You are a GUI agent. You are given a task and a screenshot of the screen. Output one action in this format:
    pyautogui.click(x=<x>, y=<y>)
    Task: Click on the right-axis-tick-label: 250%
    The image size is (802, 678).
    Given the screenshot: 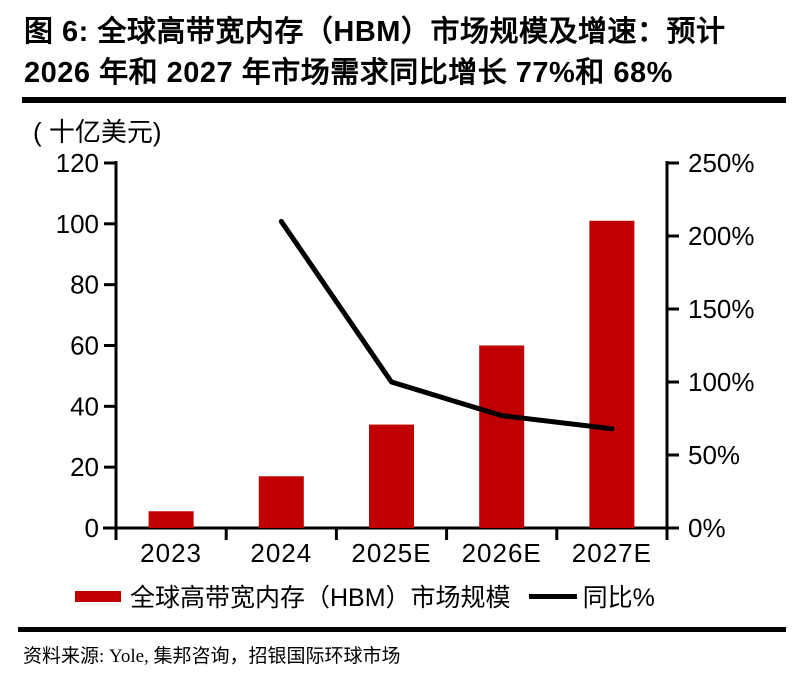 What is the action you would take?
    pyautogui.click(x=721, y=163)
    